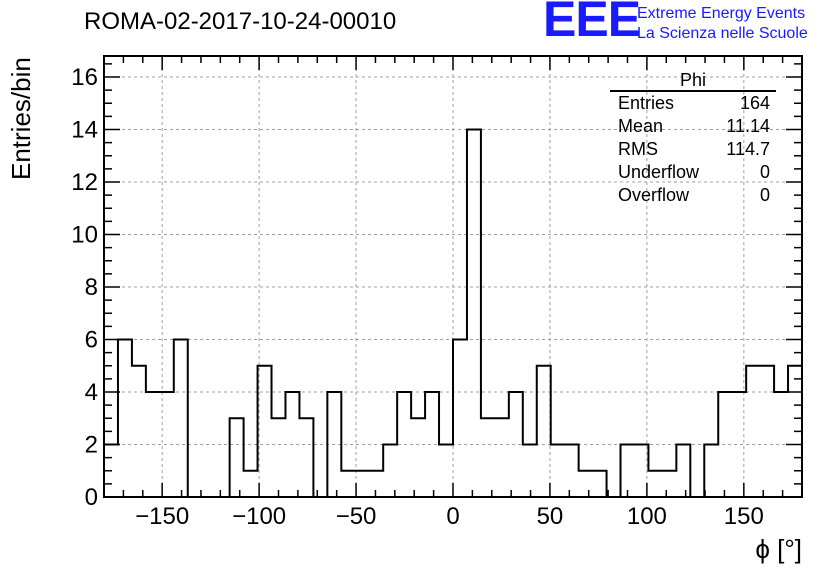  I want to click on x-tick-label: 0, so click(452, 516).